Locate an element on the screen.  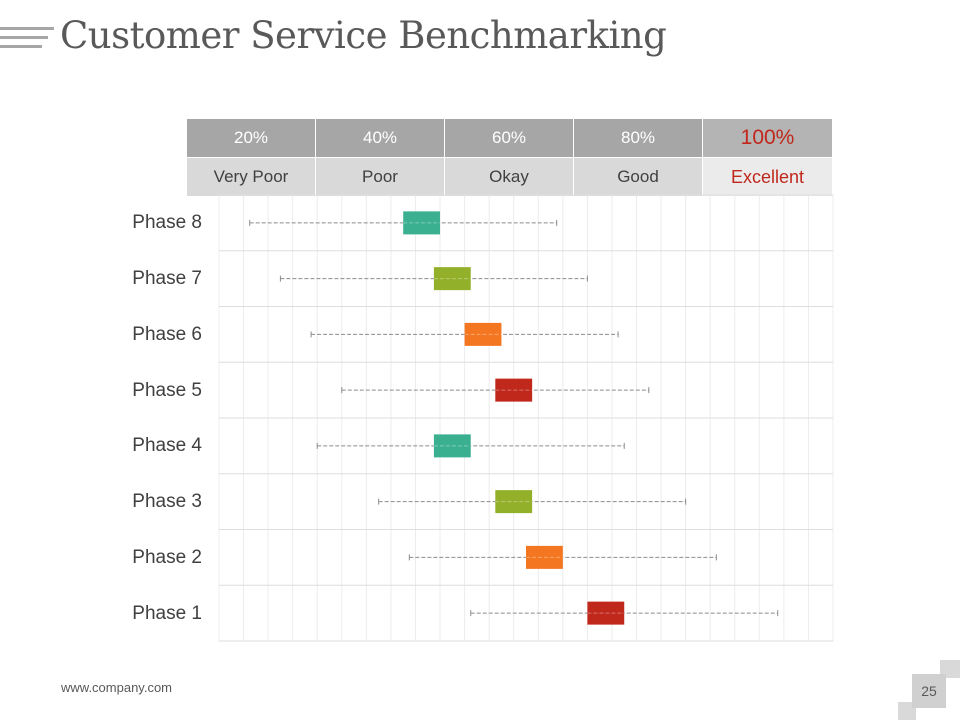
footer-url: www.company.com is located at coordinates (117, 687).